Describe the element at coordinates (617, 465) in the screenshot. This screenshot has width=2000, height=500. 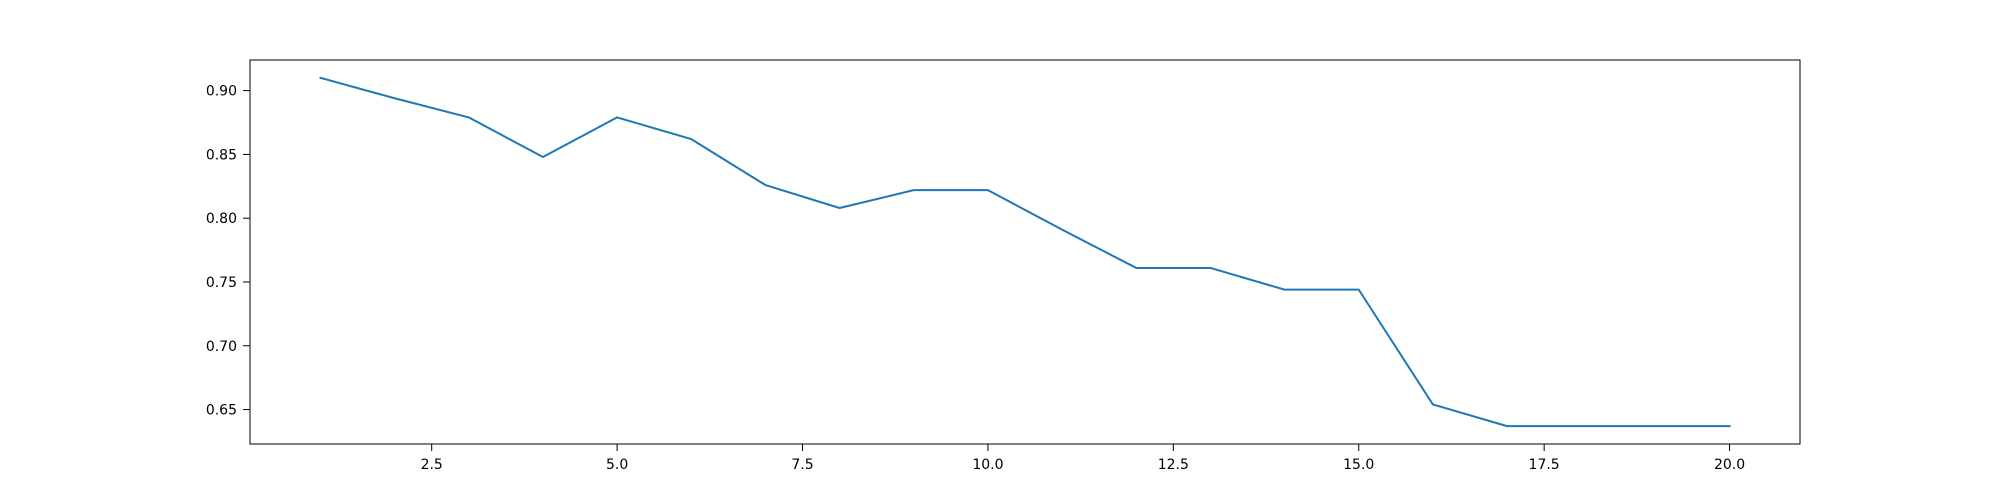
I see `x-tick-label: 5.0` at that location.